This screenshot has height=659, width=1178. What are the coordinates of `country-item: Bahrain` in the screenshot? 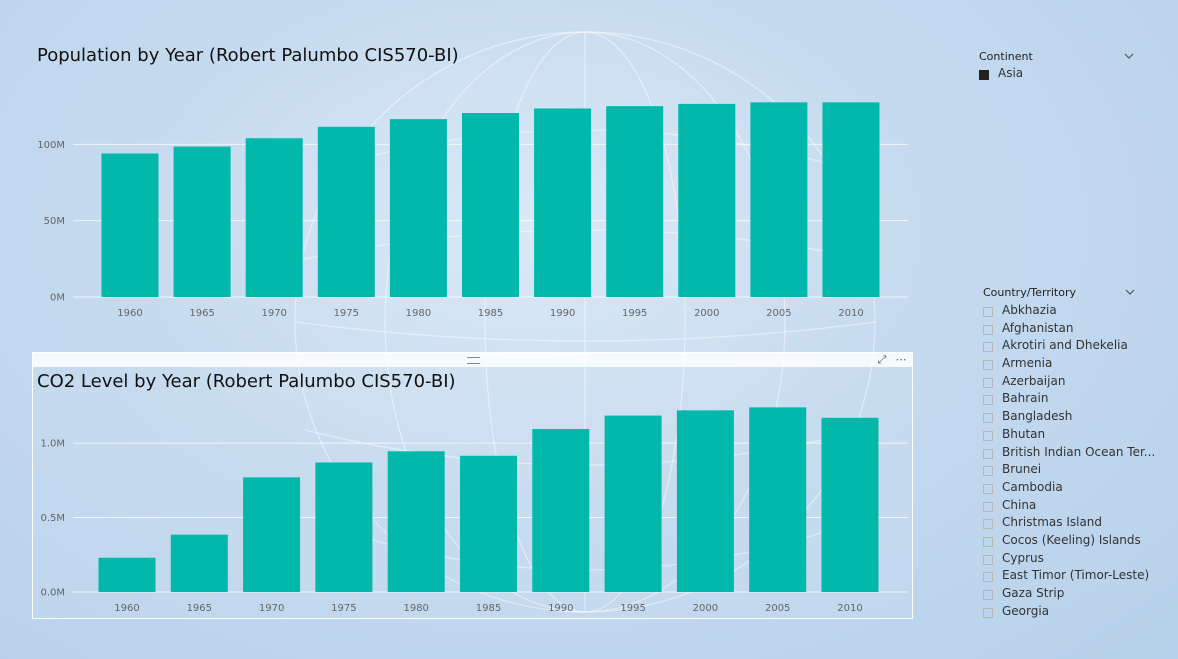 It's located at (1059, 400).